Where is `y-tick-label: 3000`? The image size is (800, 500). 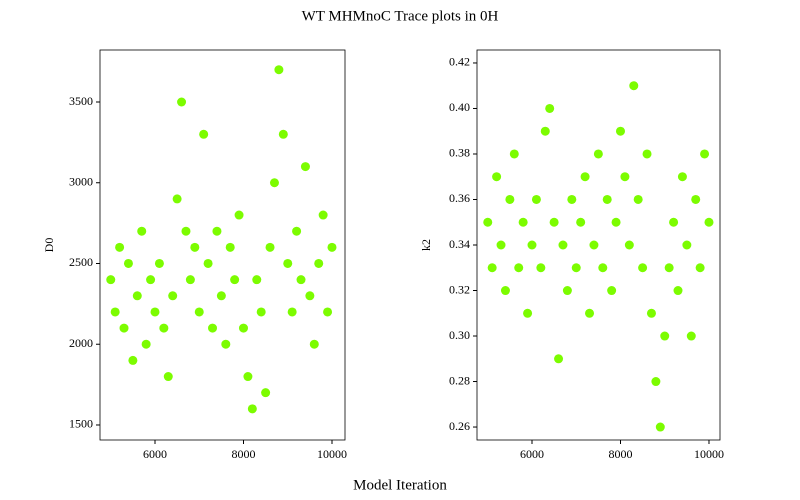
y-tick-label: 3000 is located at coordinates (81, 181).